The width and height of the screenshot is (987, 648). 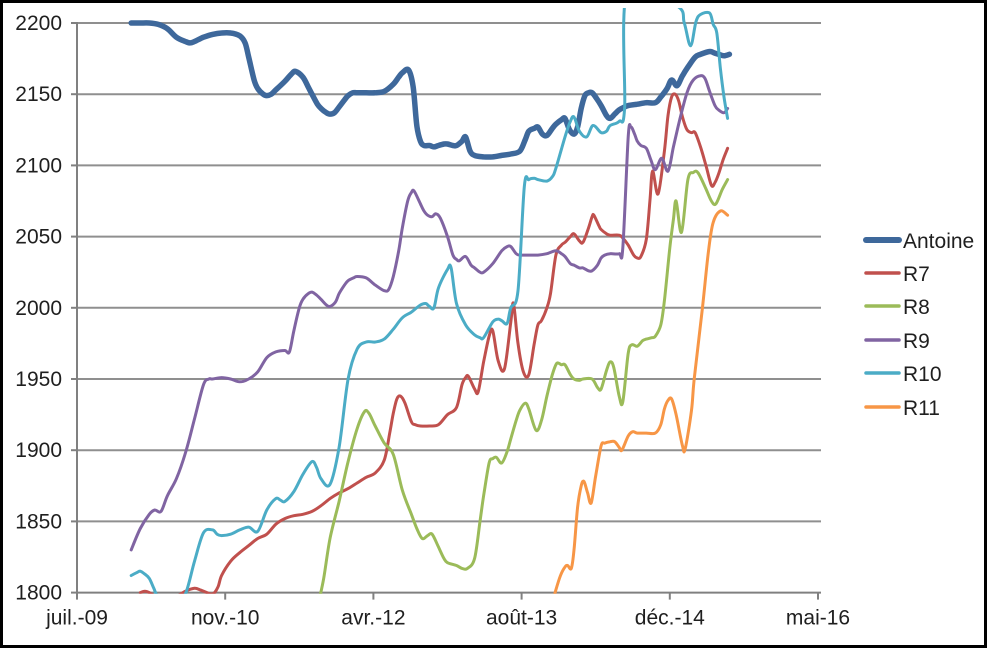 I want to click on legend-item-r7: R7, so click(x=897, y=274).